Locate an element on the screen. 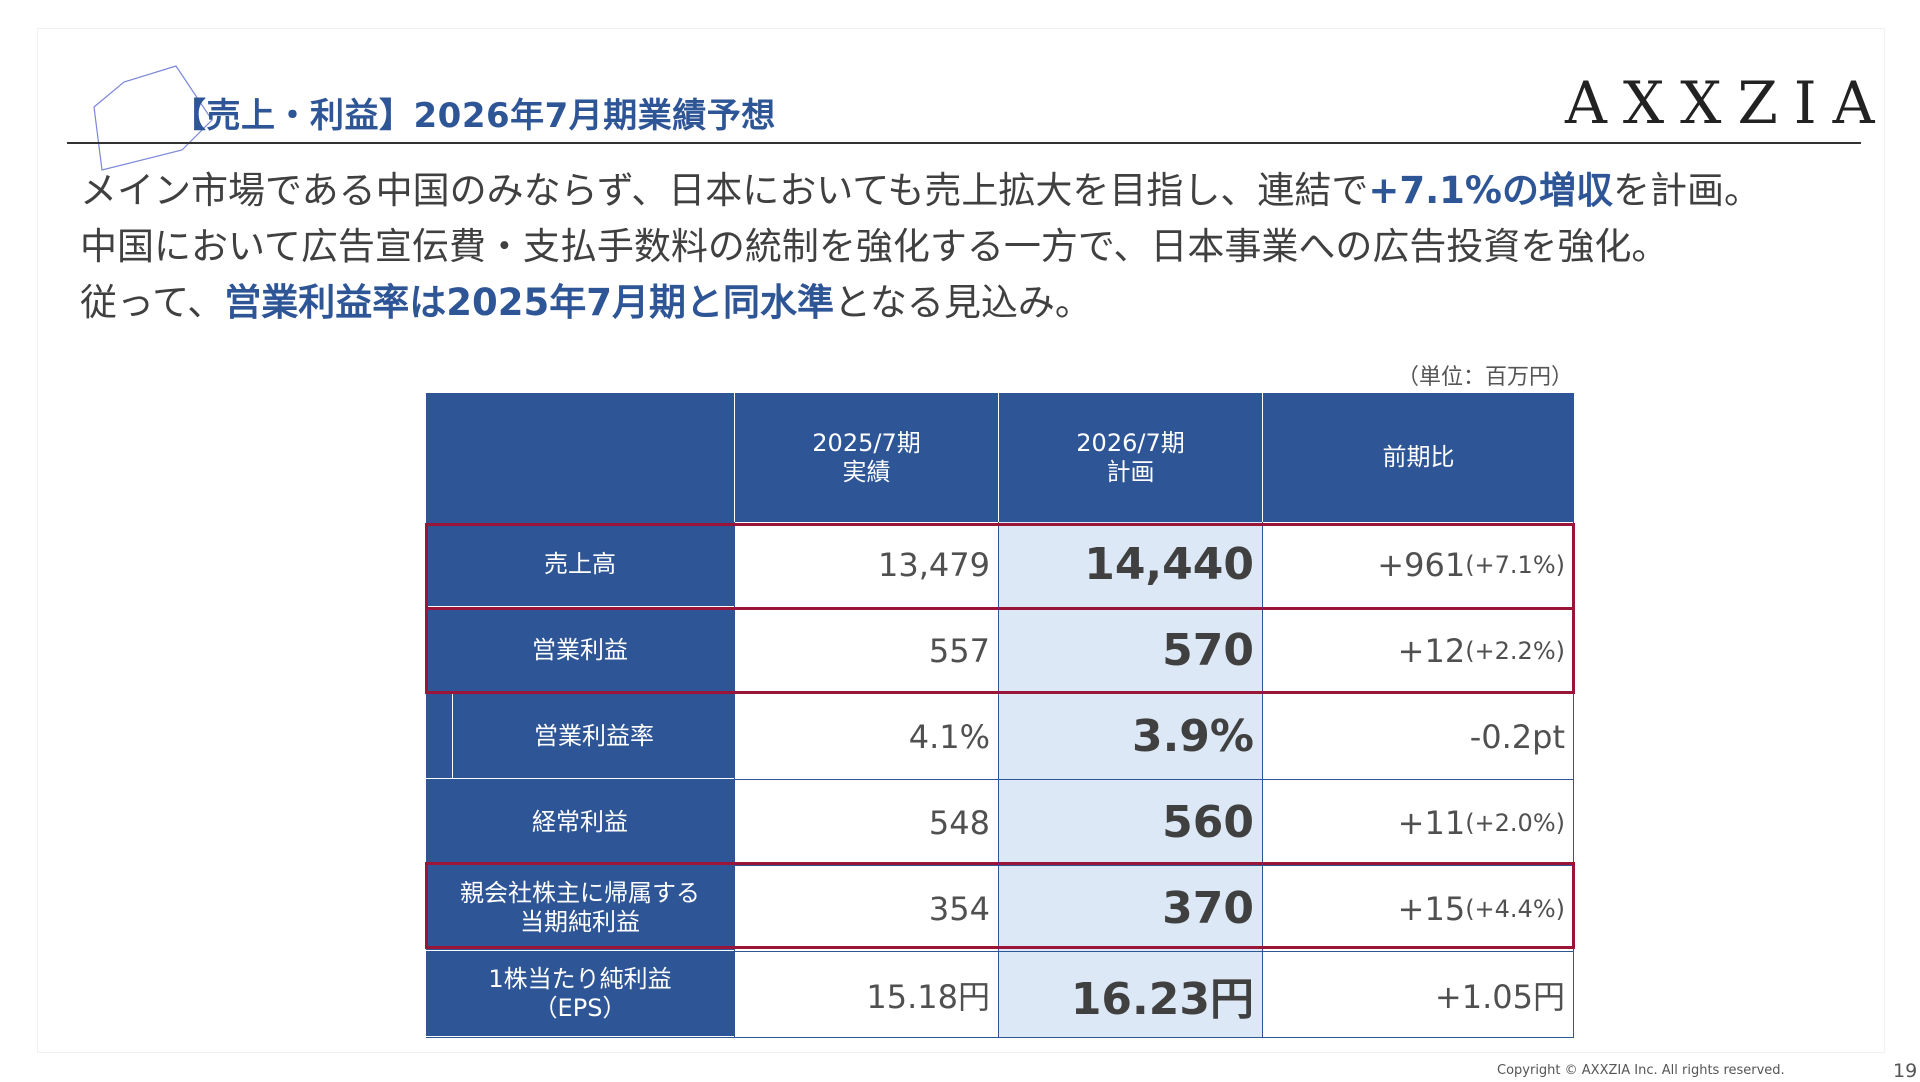  page-number: 19 is located at coordinates (1905, 1071).